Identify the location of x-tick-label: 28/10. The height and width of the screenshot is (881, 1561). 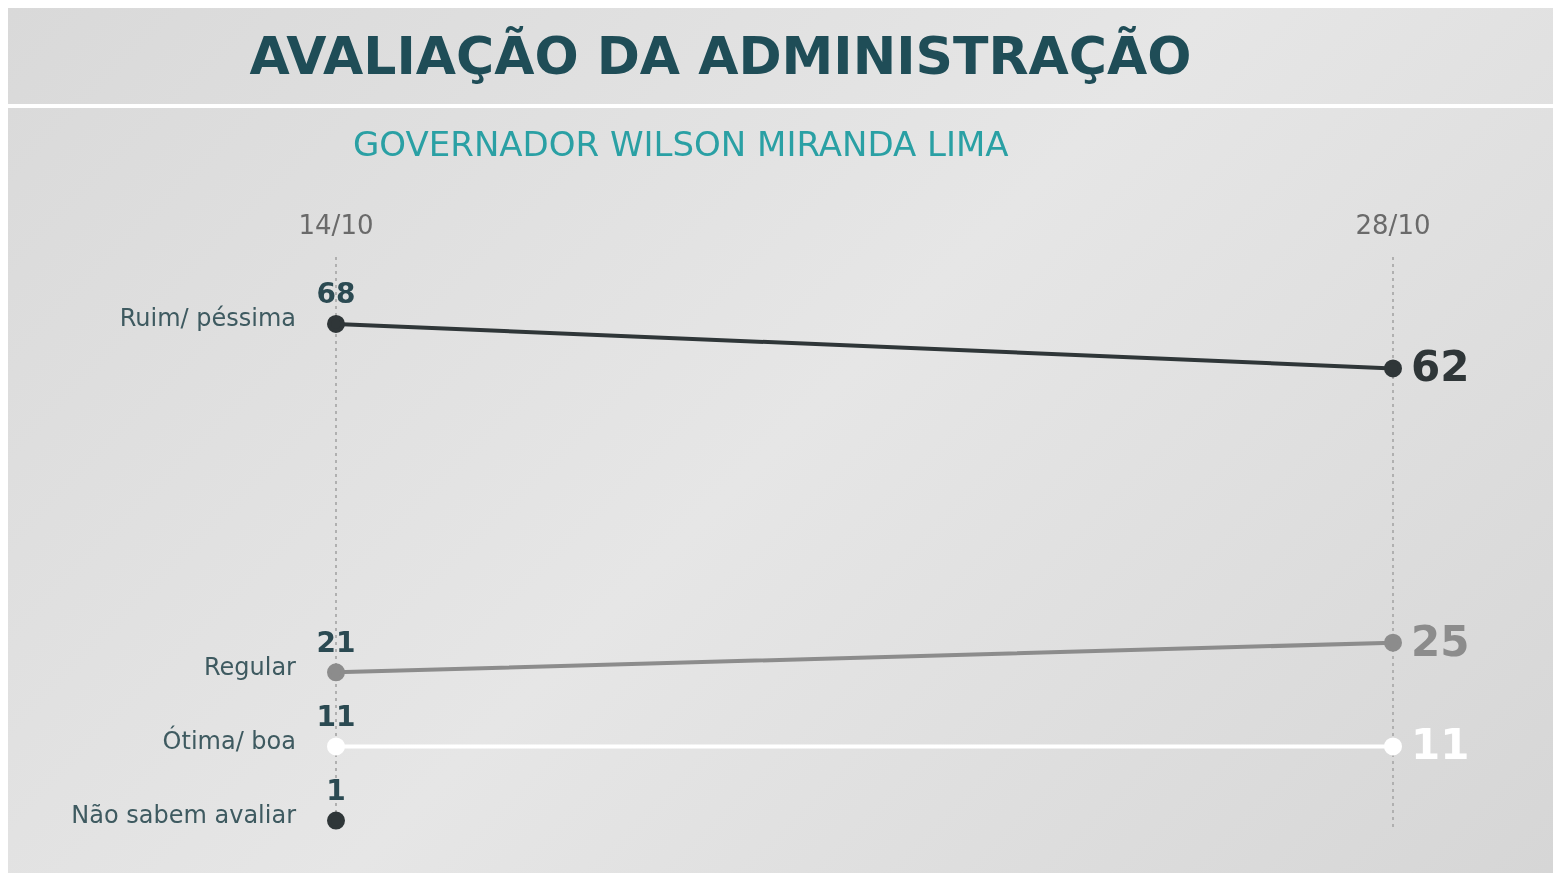
(1393, 225).